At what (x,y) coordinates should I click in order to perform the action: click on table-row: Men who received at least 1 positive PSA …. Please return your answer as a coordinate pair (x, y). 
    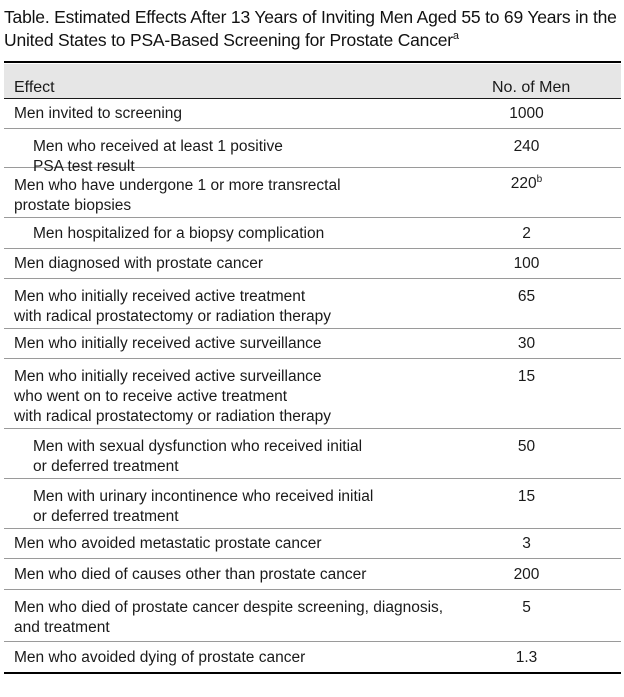
    Looking at the image, I should click on (312, 152).